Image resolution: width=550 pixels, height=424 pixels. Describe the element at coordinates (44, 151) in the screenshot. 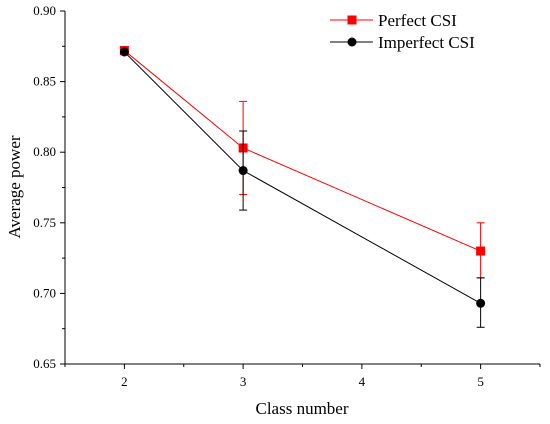

I see `y-tick-label: 0.80` at that location.